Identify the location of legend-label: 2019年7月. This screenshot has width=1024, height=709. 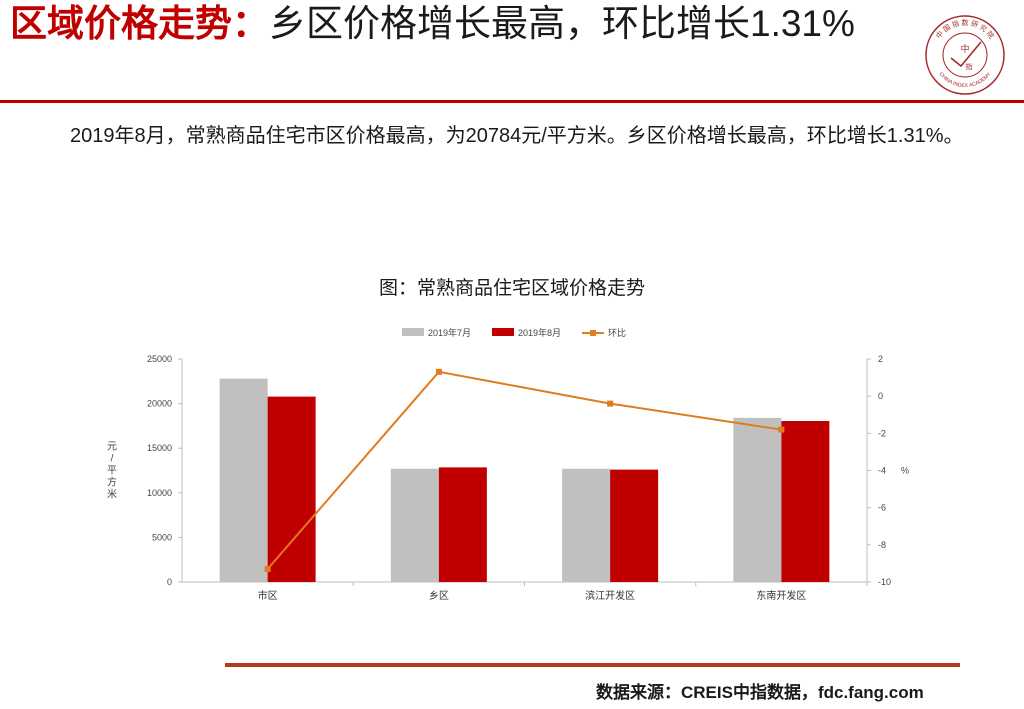
(449, 332).